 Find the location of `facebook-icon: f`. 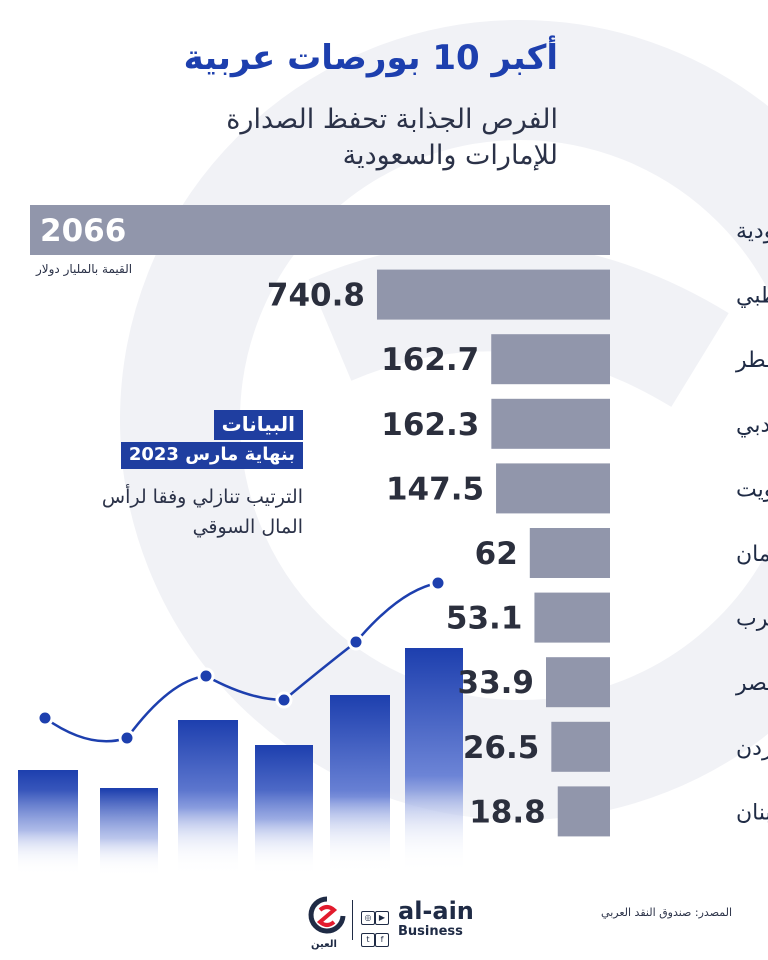

facebook-icon: f is located at coordinates (382, 940).